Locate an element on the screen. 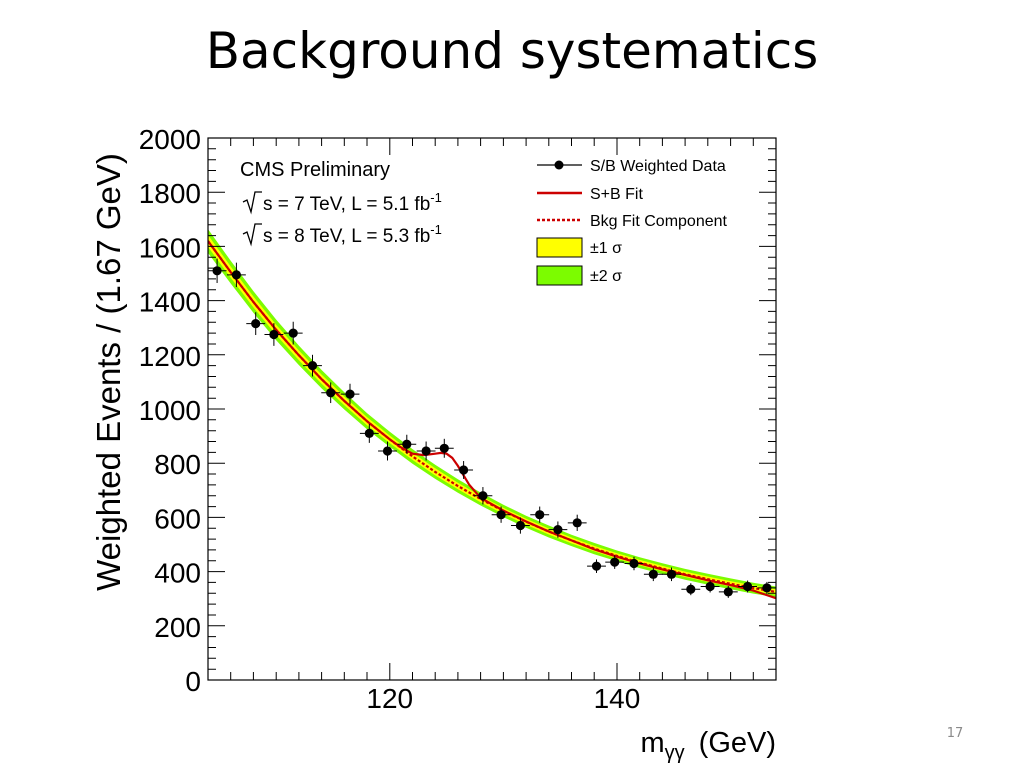  energy-lumi-line-2: s = 8 TeV, L = 5.3 fb-1 is located at coordinates (342, 234).